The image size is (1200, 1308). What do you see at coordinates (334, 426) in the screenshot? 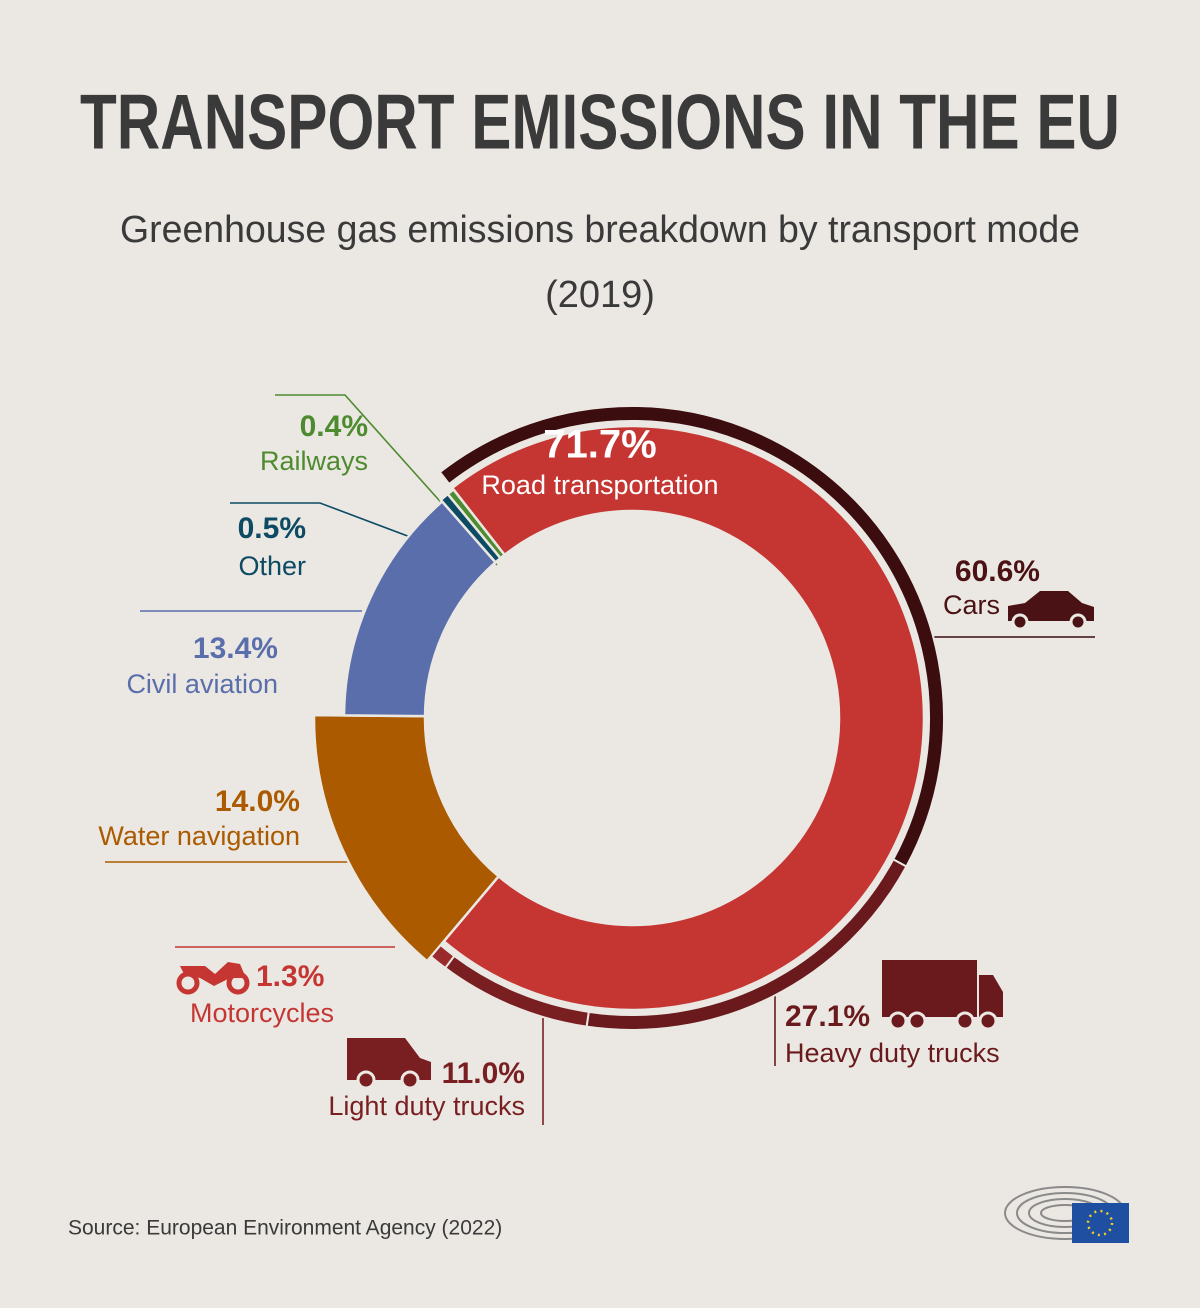
I see `value-label: 0.4%` at bounding box center [334, 426].